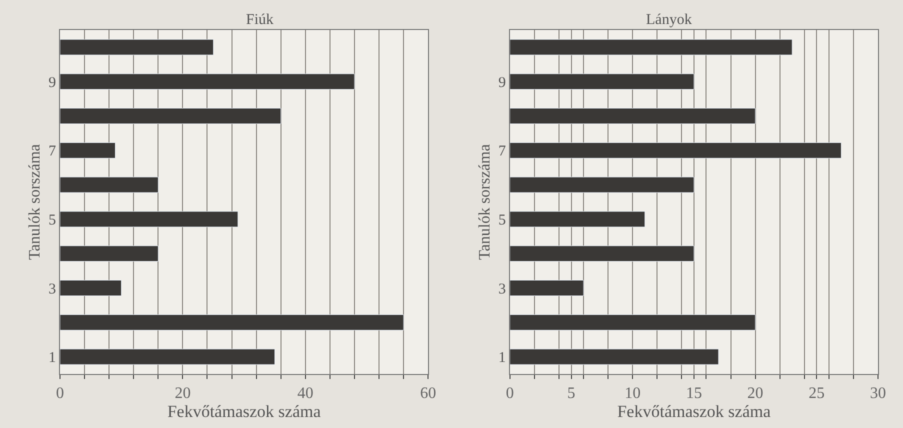  What do you see at coordinates (632, 393) in the screenshot?
I see `x-tick-label: 10` at bounding box center [632, 393].